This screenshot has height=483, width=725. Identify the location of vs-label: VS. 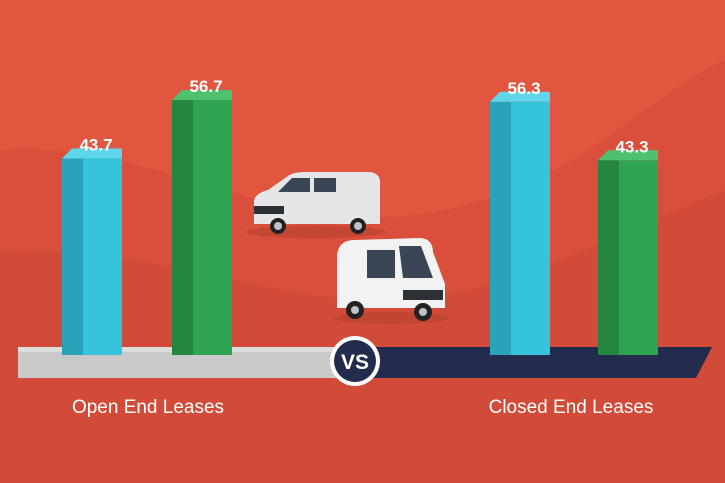
(355, 362).